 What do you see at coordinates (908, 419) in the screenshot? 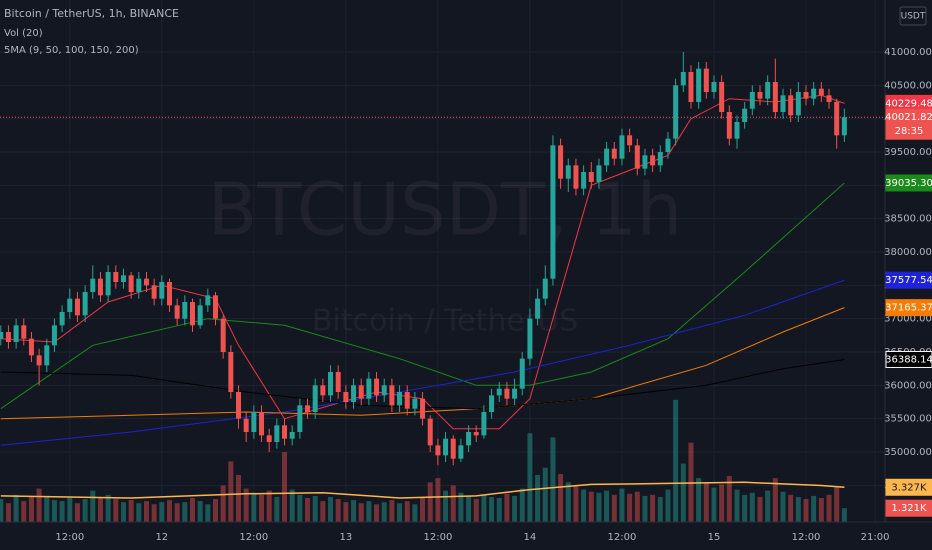
I see `y-tick-label: 35500.00` at bounding box center [908, 419].